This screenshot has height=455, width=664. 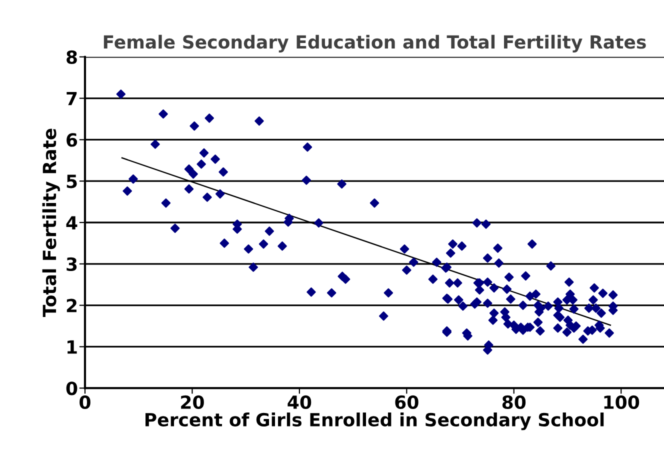 I want to click on y-tick-label: 8, so click(x=71, y=57).